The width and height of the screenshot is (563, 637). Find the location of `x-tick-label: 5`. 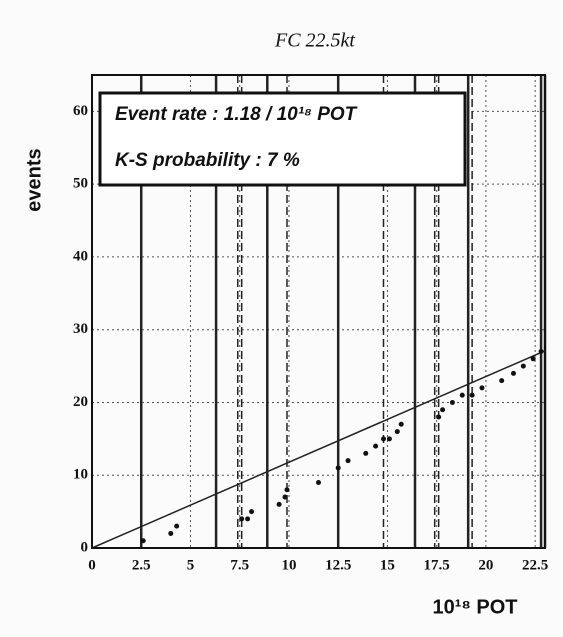

x-tick-label: 5 is located at coordinates (191, 565).